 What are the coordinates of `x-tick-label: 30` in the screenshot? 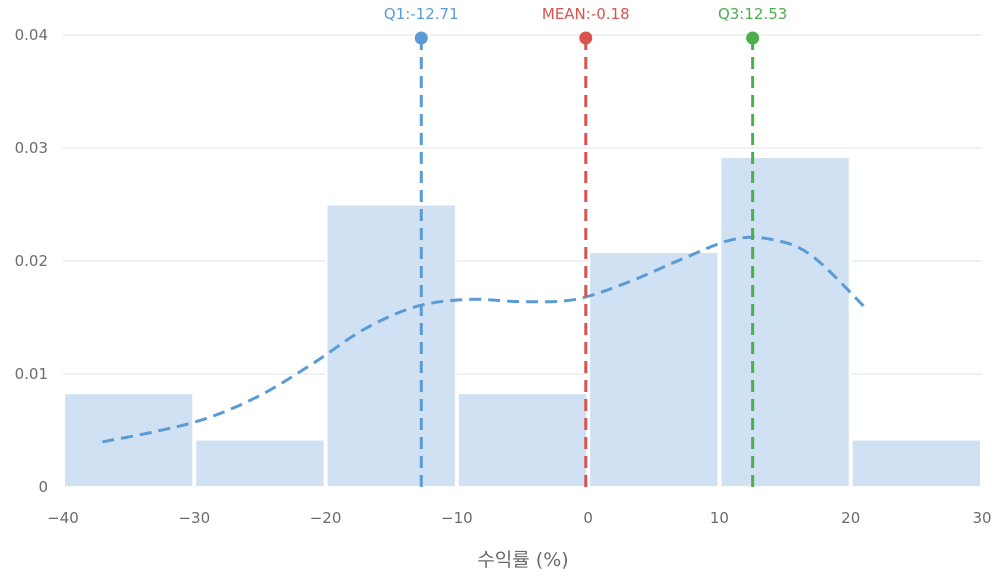 It's located at (981, 518).